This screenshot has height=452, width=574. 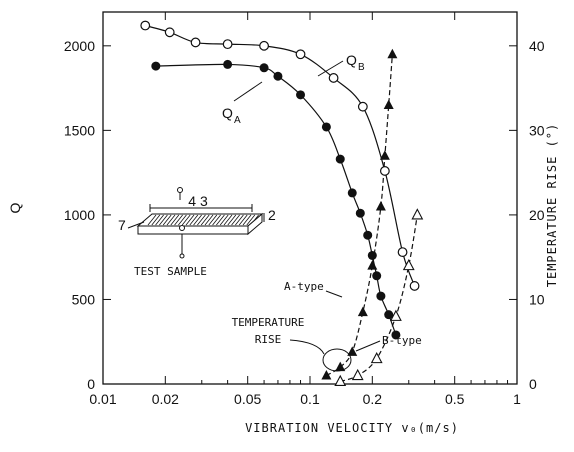 I want to click on sample-length-label: 4 3, so click(x=198, y=201).